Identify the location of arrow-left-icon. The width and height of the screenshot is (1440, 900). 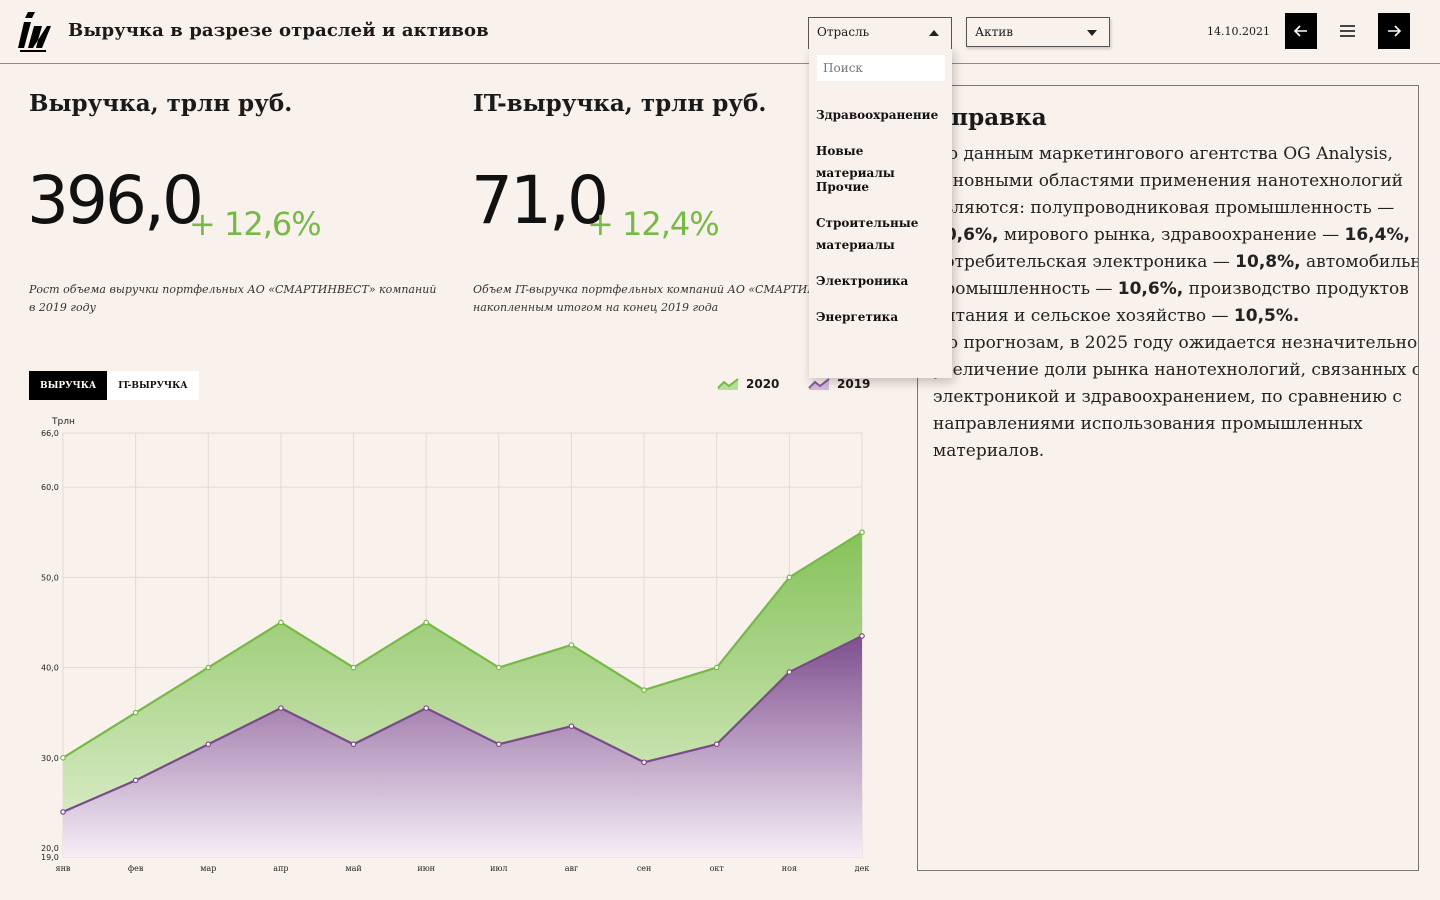
(1300, 31).